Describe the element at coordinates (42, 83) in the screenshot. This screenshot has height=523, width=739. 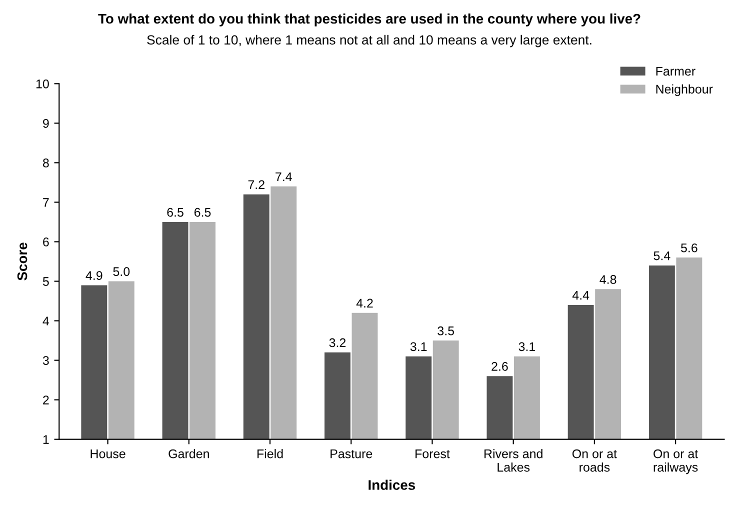
I see `y-tick-label: 10` at that location.